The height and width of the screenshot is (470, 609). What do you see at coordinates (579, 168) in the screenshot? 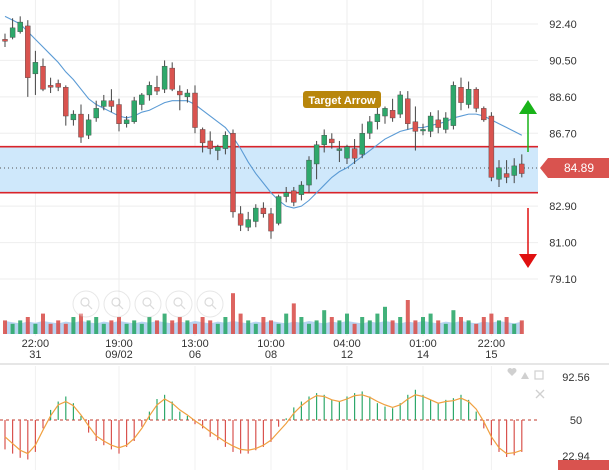
I see `current-price-label: 84.89` at bounding box center [579, 168].